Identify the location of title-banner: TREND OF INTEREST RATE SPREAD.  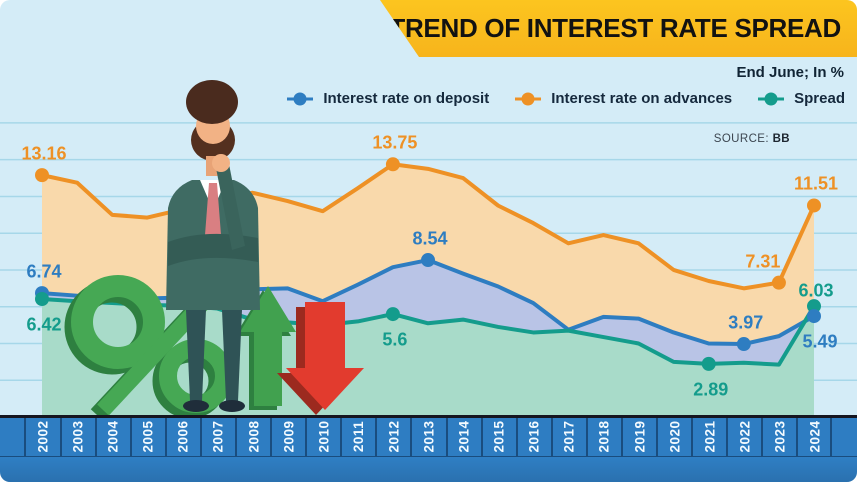
(618, 28).